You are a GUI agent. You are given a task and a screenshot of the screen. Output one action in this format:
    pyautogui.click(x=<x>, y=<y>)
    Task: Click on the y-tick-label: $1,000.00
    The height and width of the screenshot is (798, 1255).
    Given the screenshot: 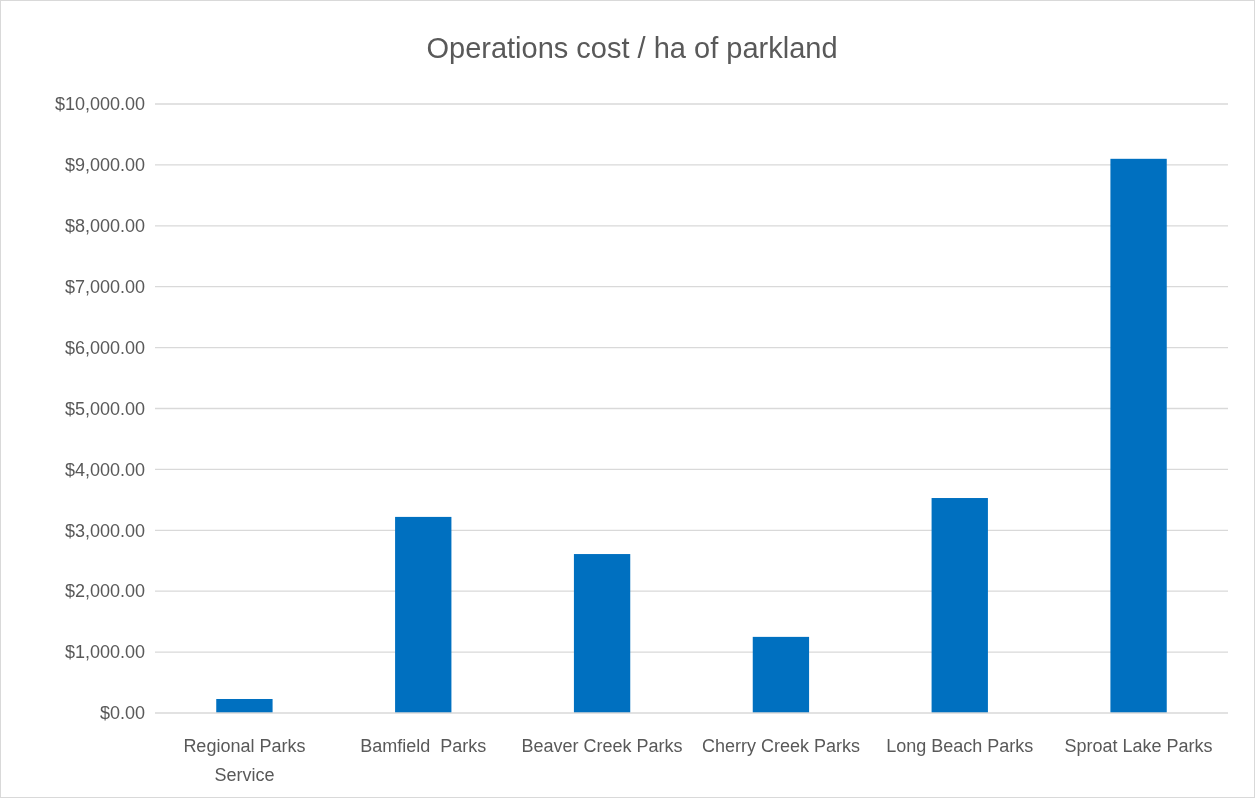 What is the action you would take?
    pyautogui.click(x=104, y=652)
    